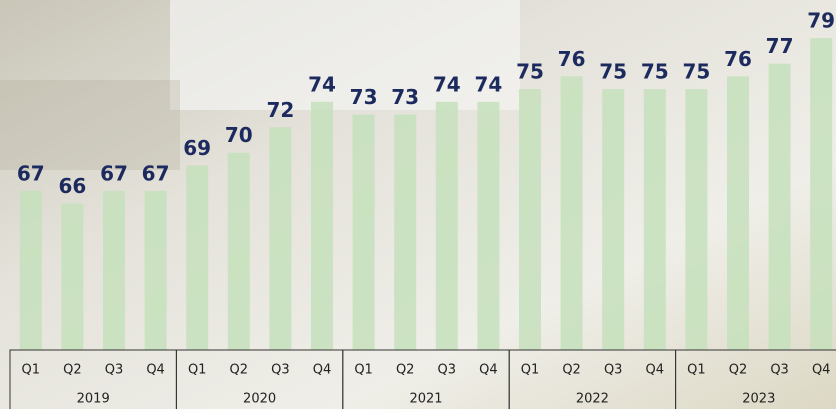 The image size is (836, 409). I want to click on background-shape, so click(90, 125).